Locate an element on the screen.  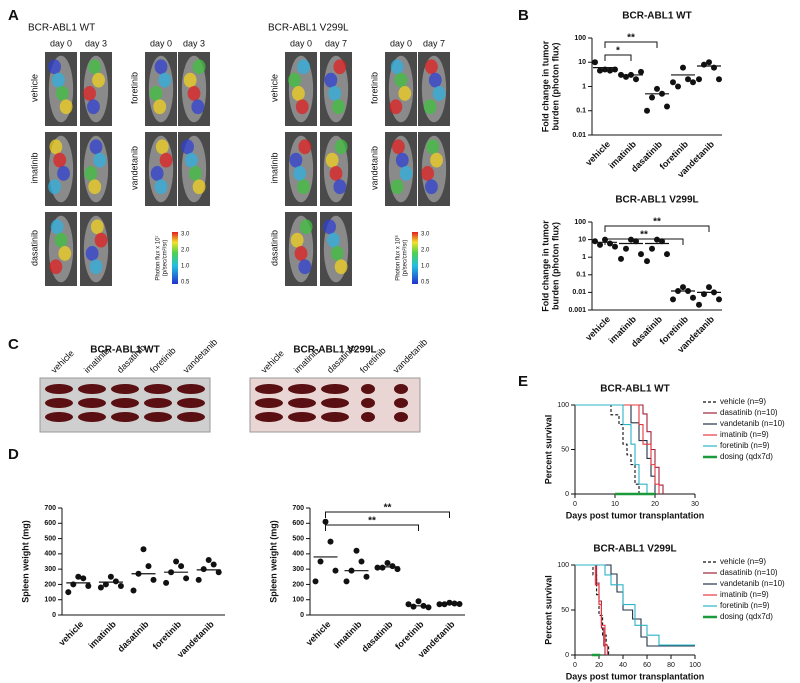
y-tick-label: 700 is located at coordinates (50, 508).